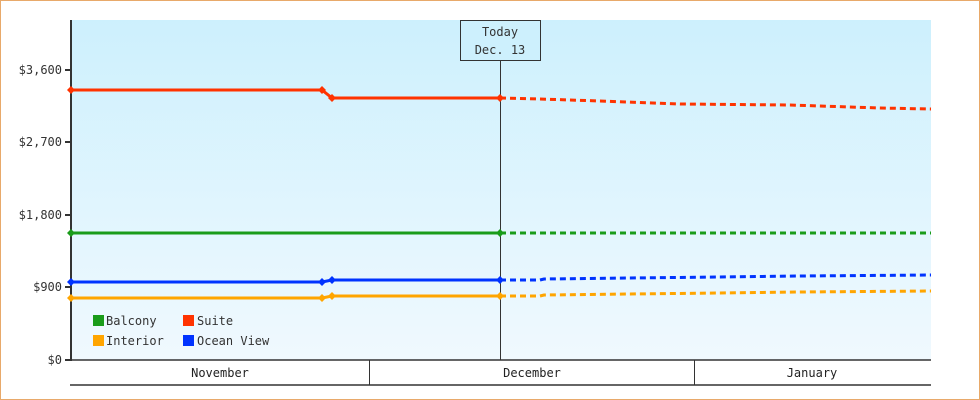 The image size is (980, 400). I want to click on series-interior, so click(499, 295).